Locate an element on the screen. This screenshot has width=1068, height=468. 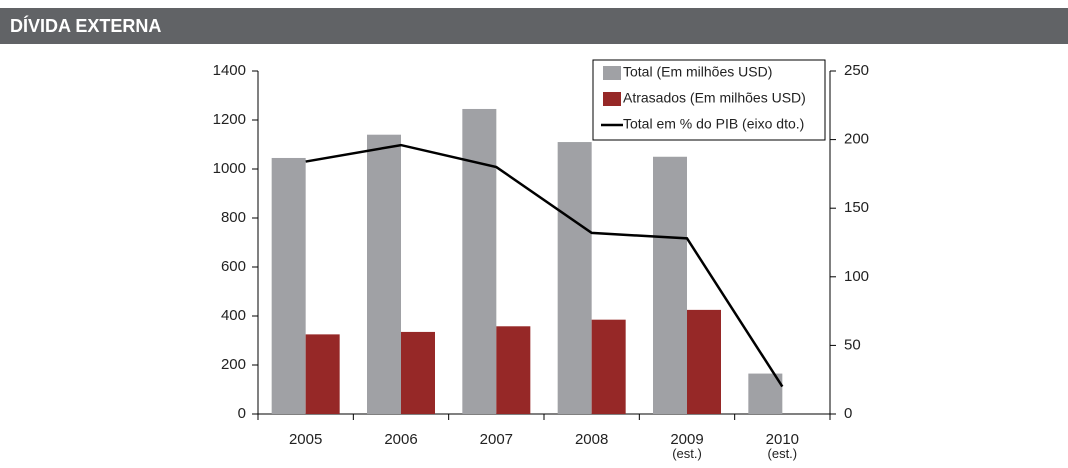
y2-tick-label: 250 is located at coordinates (856, 70).